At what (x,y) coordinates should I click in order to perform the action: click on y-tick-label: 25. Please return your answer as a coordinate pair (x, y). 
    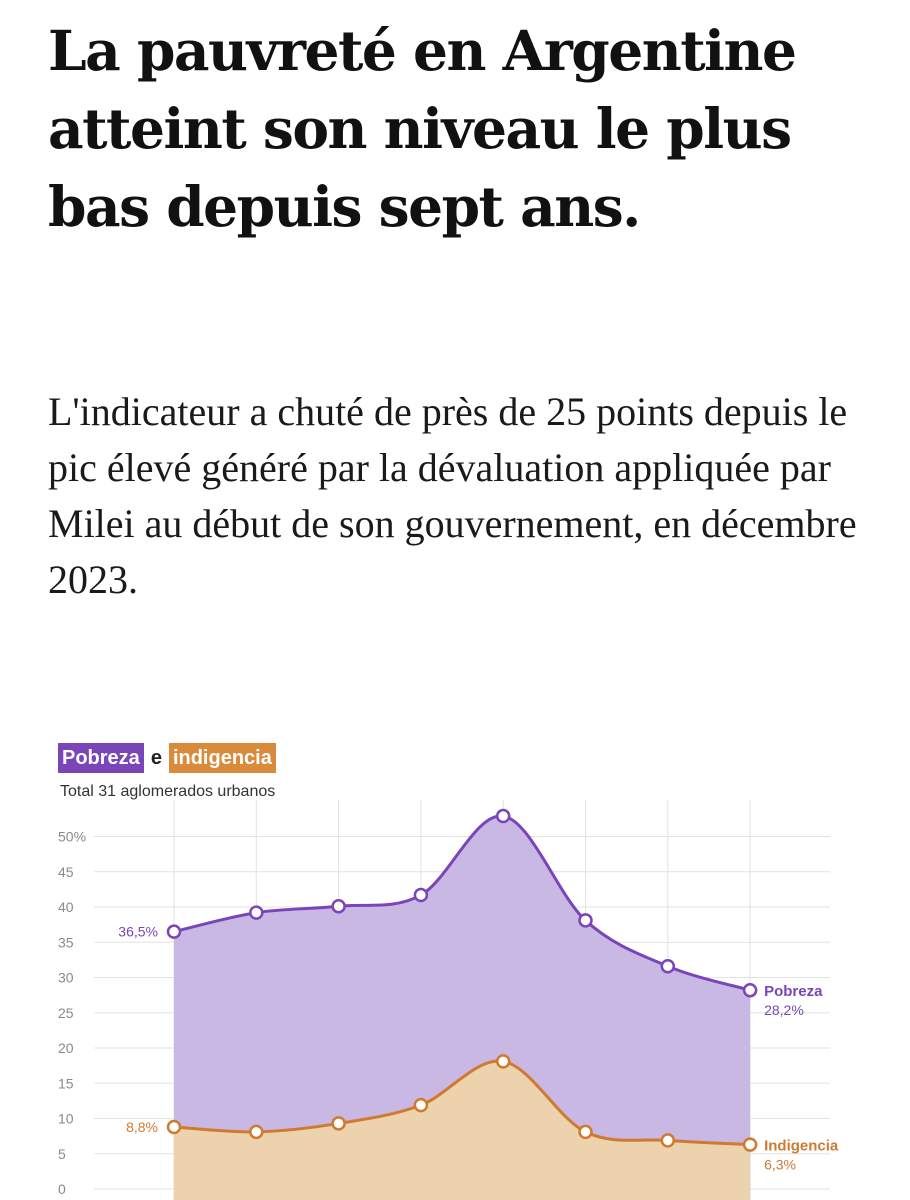
    Looking at the image, I should click on (66, 1013).